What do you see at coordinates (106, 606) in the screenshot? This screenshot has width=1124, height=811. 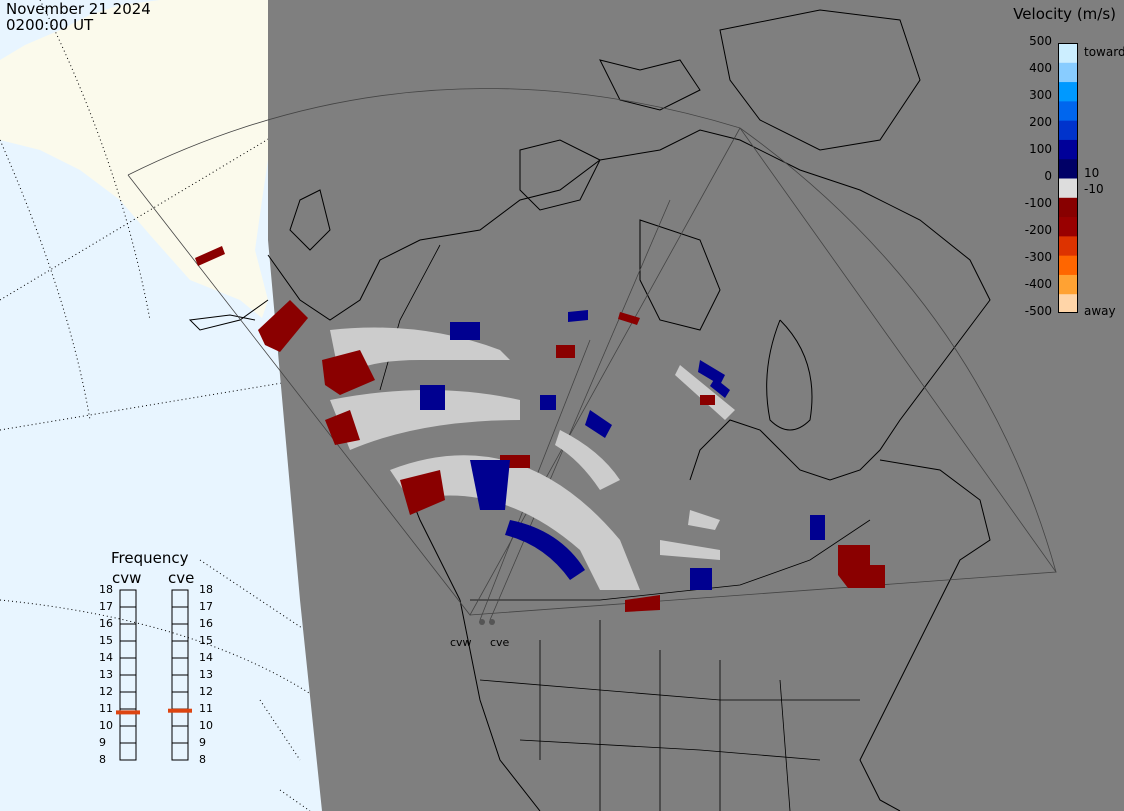 I see `frequency-tick-left: 17` at bounding box center [106, 606].